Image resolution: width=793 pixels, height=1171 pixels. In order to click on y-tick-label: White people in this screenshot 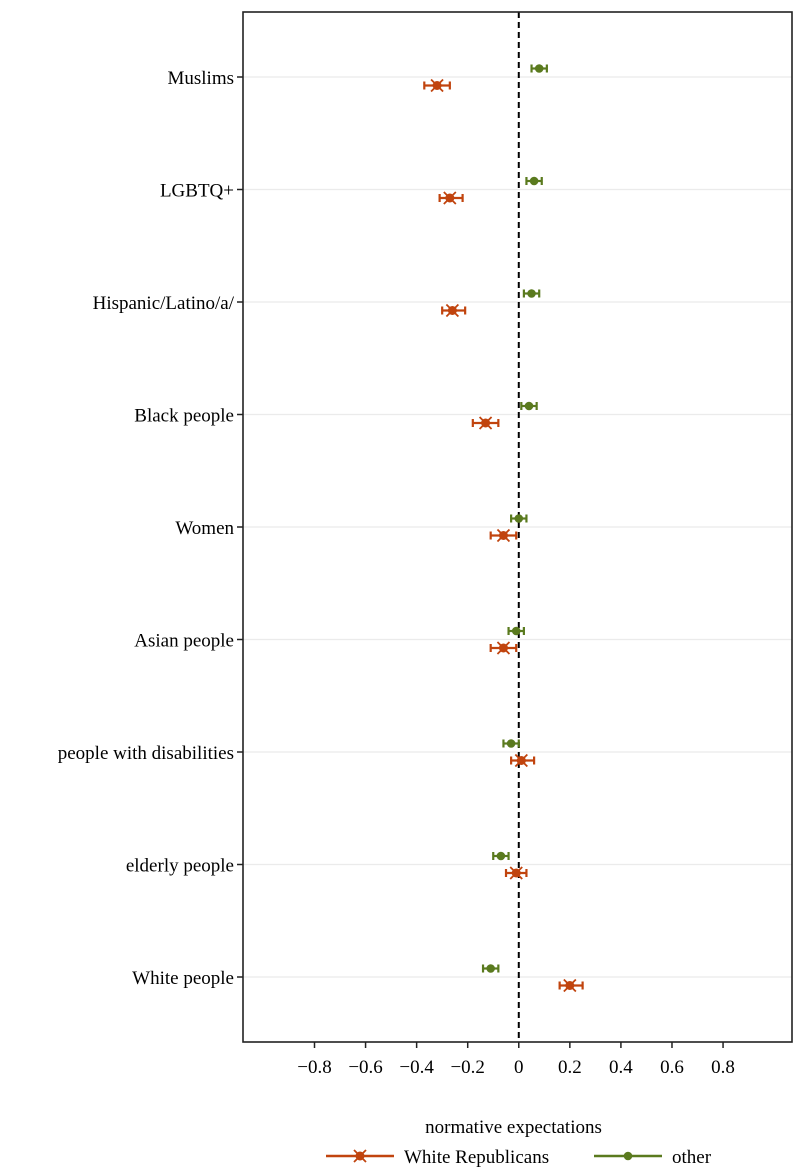, I will do `click(183, 978)`.